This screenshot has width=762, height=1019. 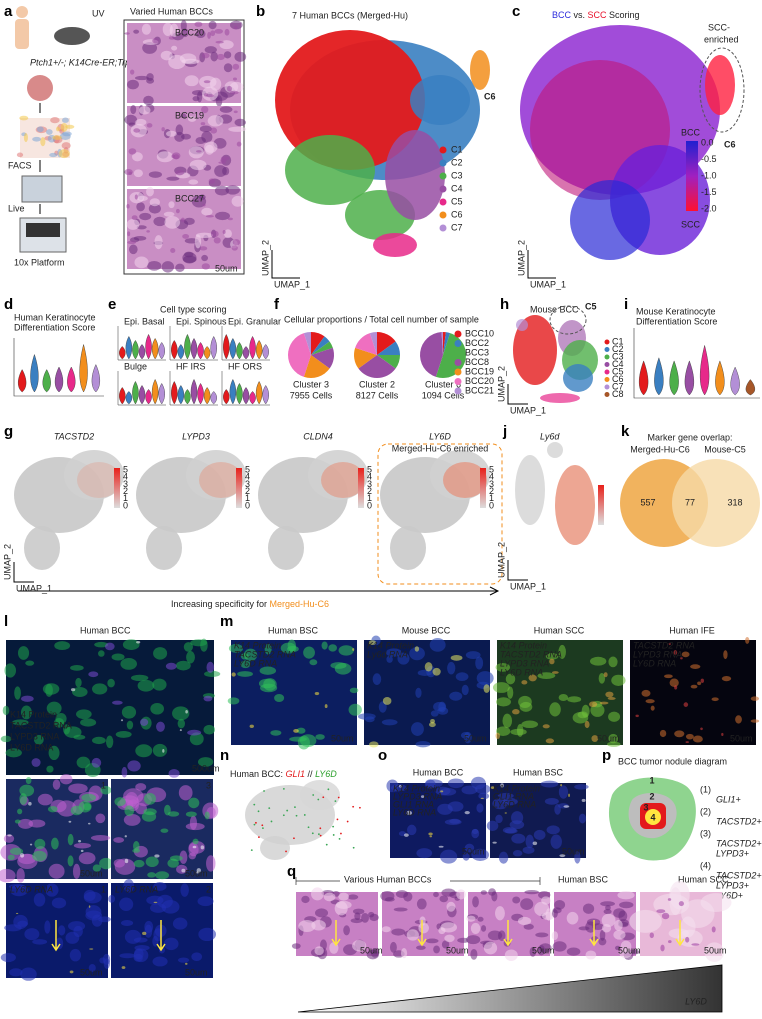 What do you see at coordinates (193, 388) in the screenshot?
I see `axis` at bounding box center [193, 388].